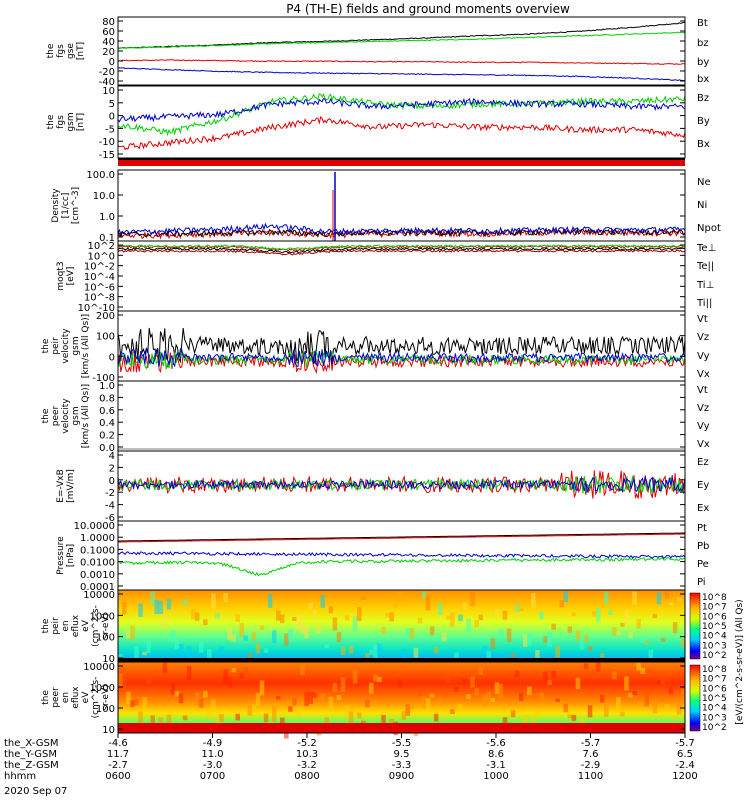 The width and height of the screenshot is (750, 800). What do you see at coordinates (118, 765) in the screenshot?
I see `x-tick-label: -2.7` at bounding box center [118, 765].